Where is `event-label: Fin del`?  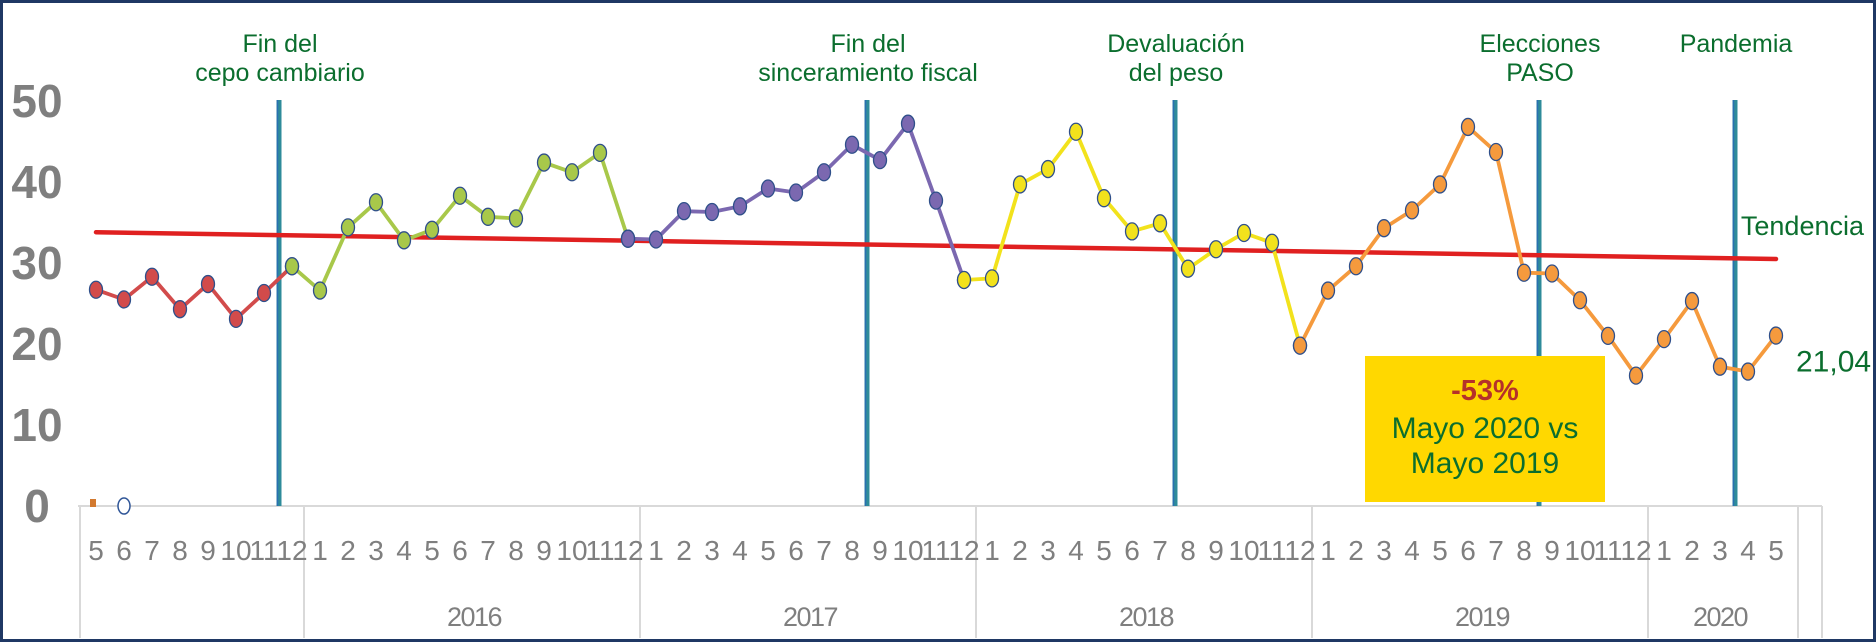
event-label: Fin del is located at coordinates (279, 44).